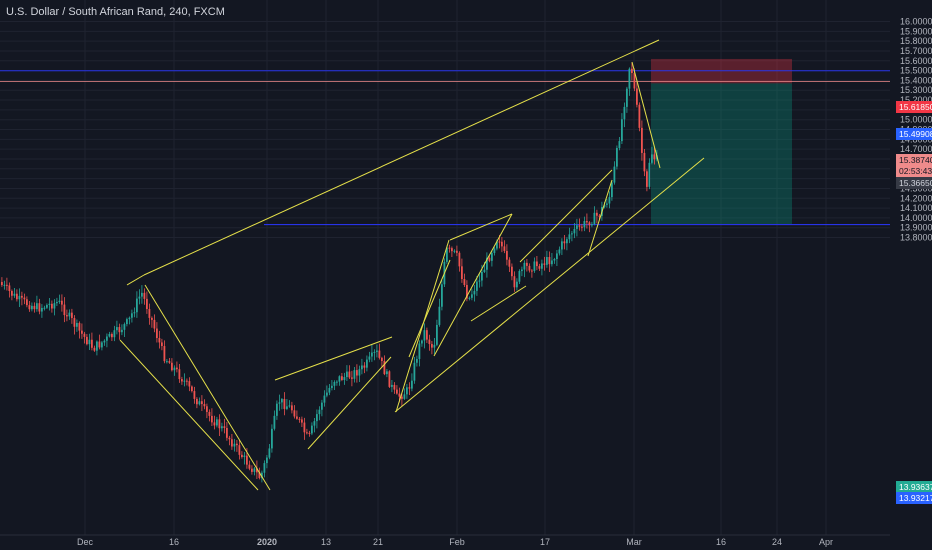  Describe the element at coordinates (916, 198) in the screenshot. I see `price-tick-label: 14.20000` at that location.